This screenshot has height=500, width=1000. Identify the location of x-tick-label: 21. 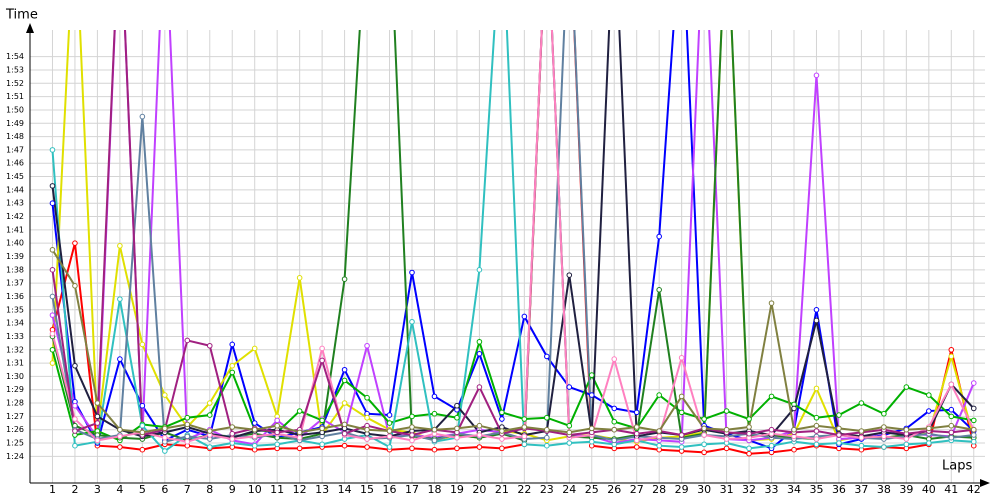
(502, 489).